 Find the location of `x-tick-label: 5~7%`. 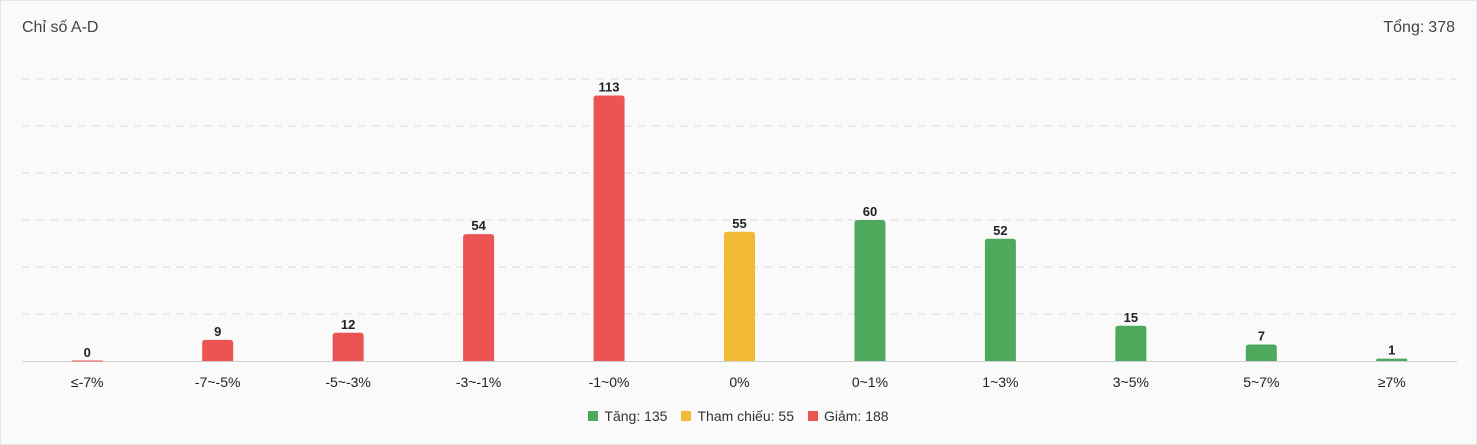

x-tick-label: 5~7% is located at coordinates (1261, 382).